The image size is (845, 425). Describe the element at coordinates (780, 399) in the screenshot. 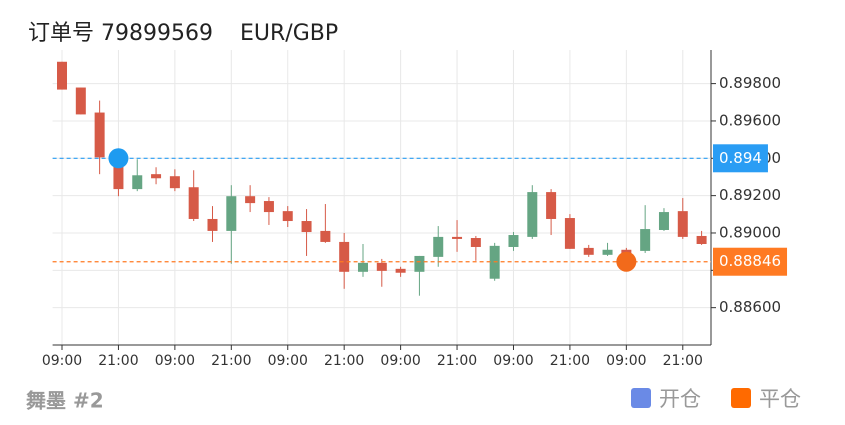

I see `legend-label: 平仓` at that location.